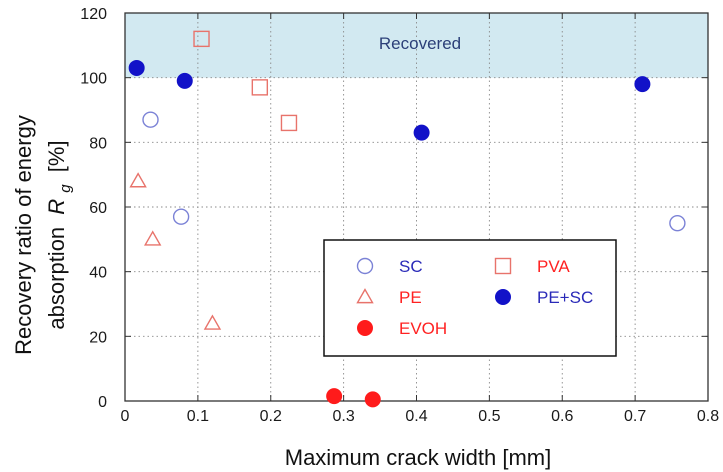 This screenshot has height=472, width=723. Describe the element at coordinates (93, 79) in the screenshot. I see `y-tick-label: 100` at that location.